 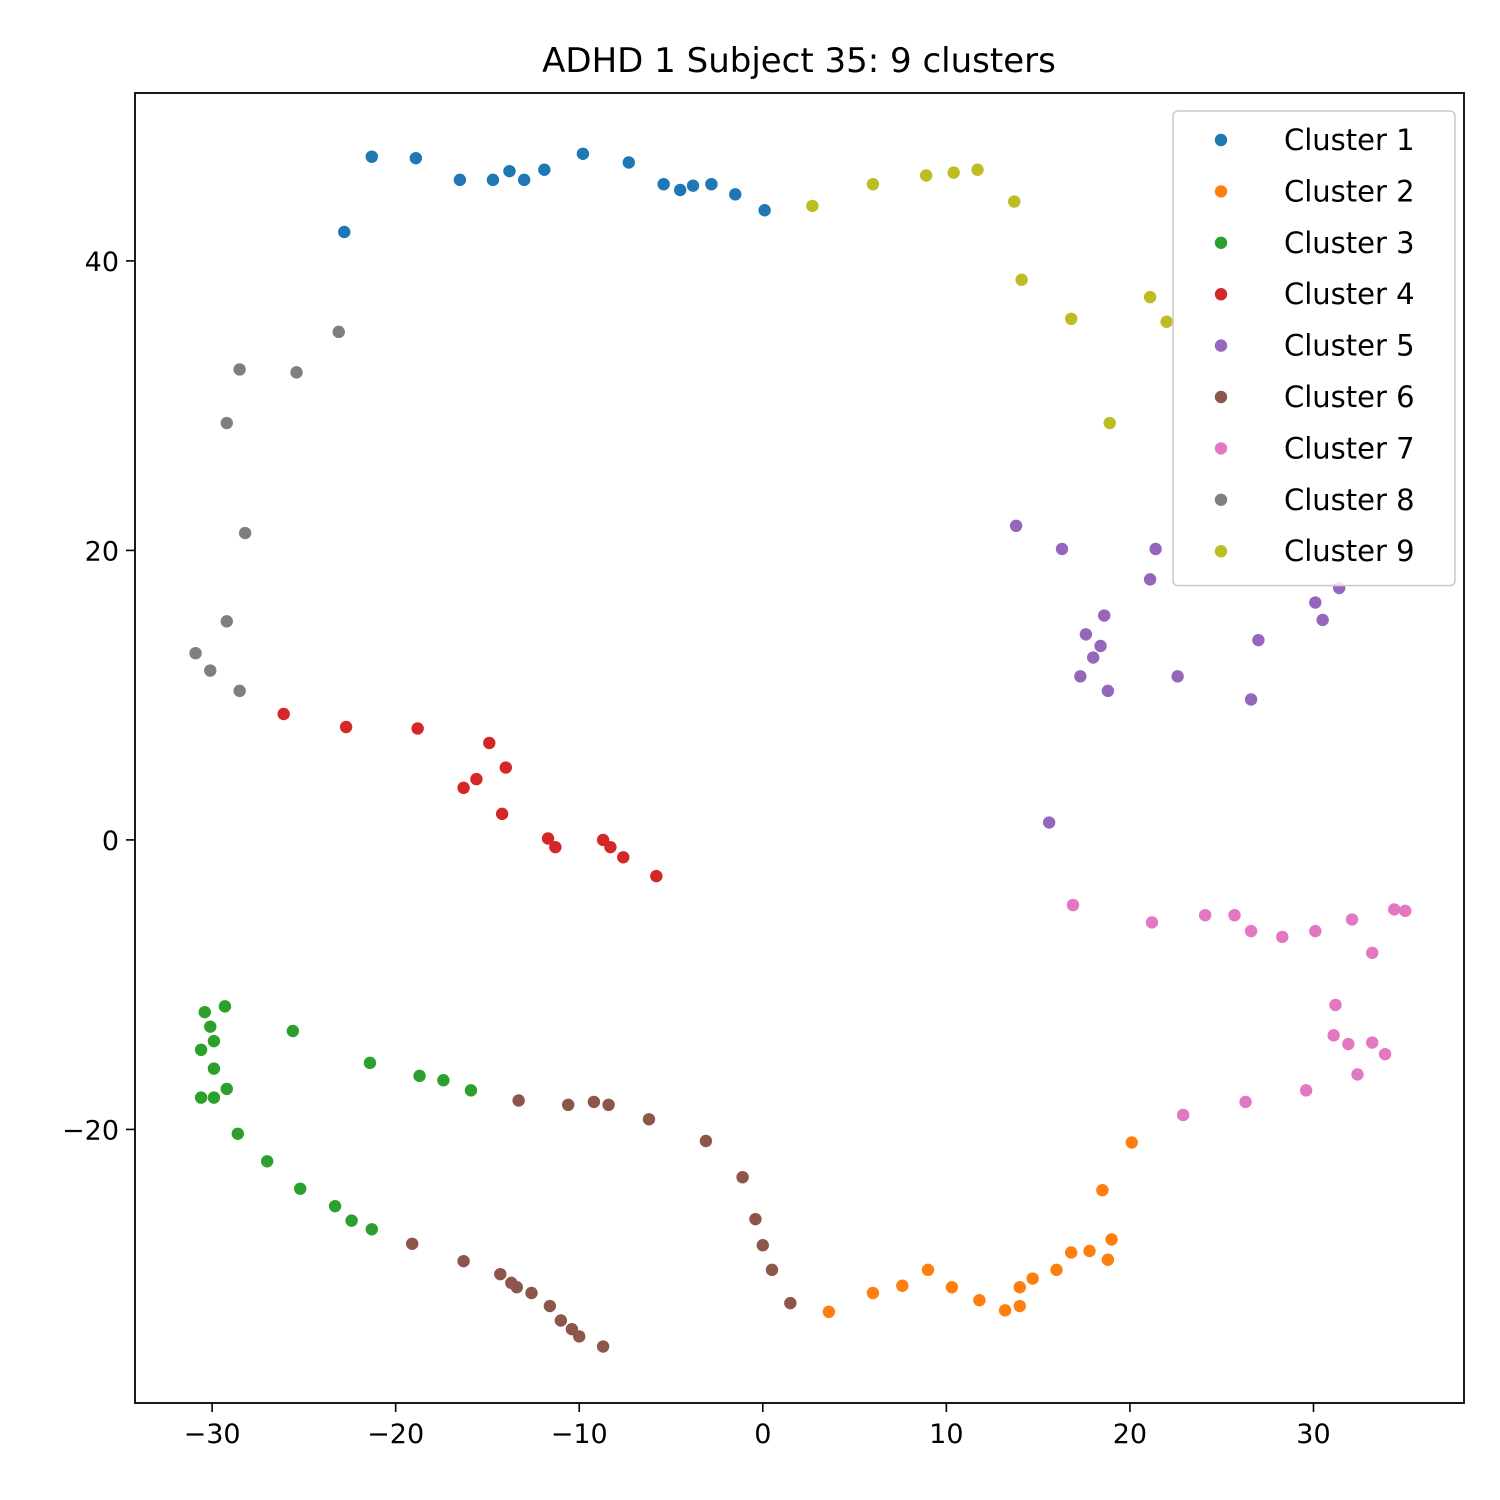 I want to click on legend-box, so click(x=1314, y=348).